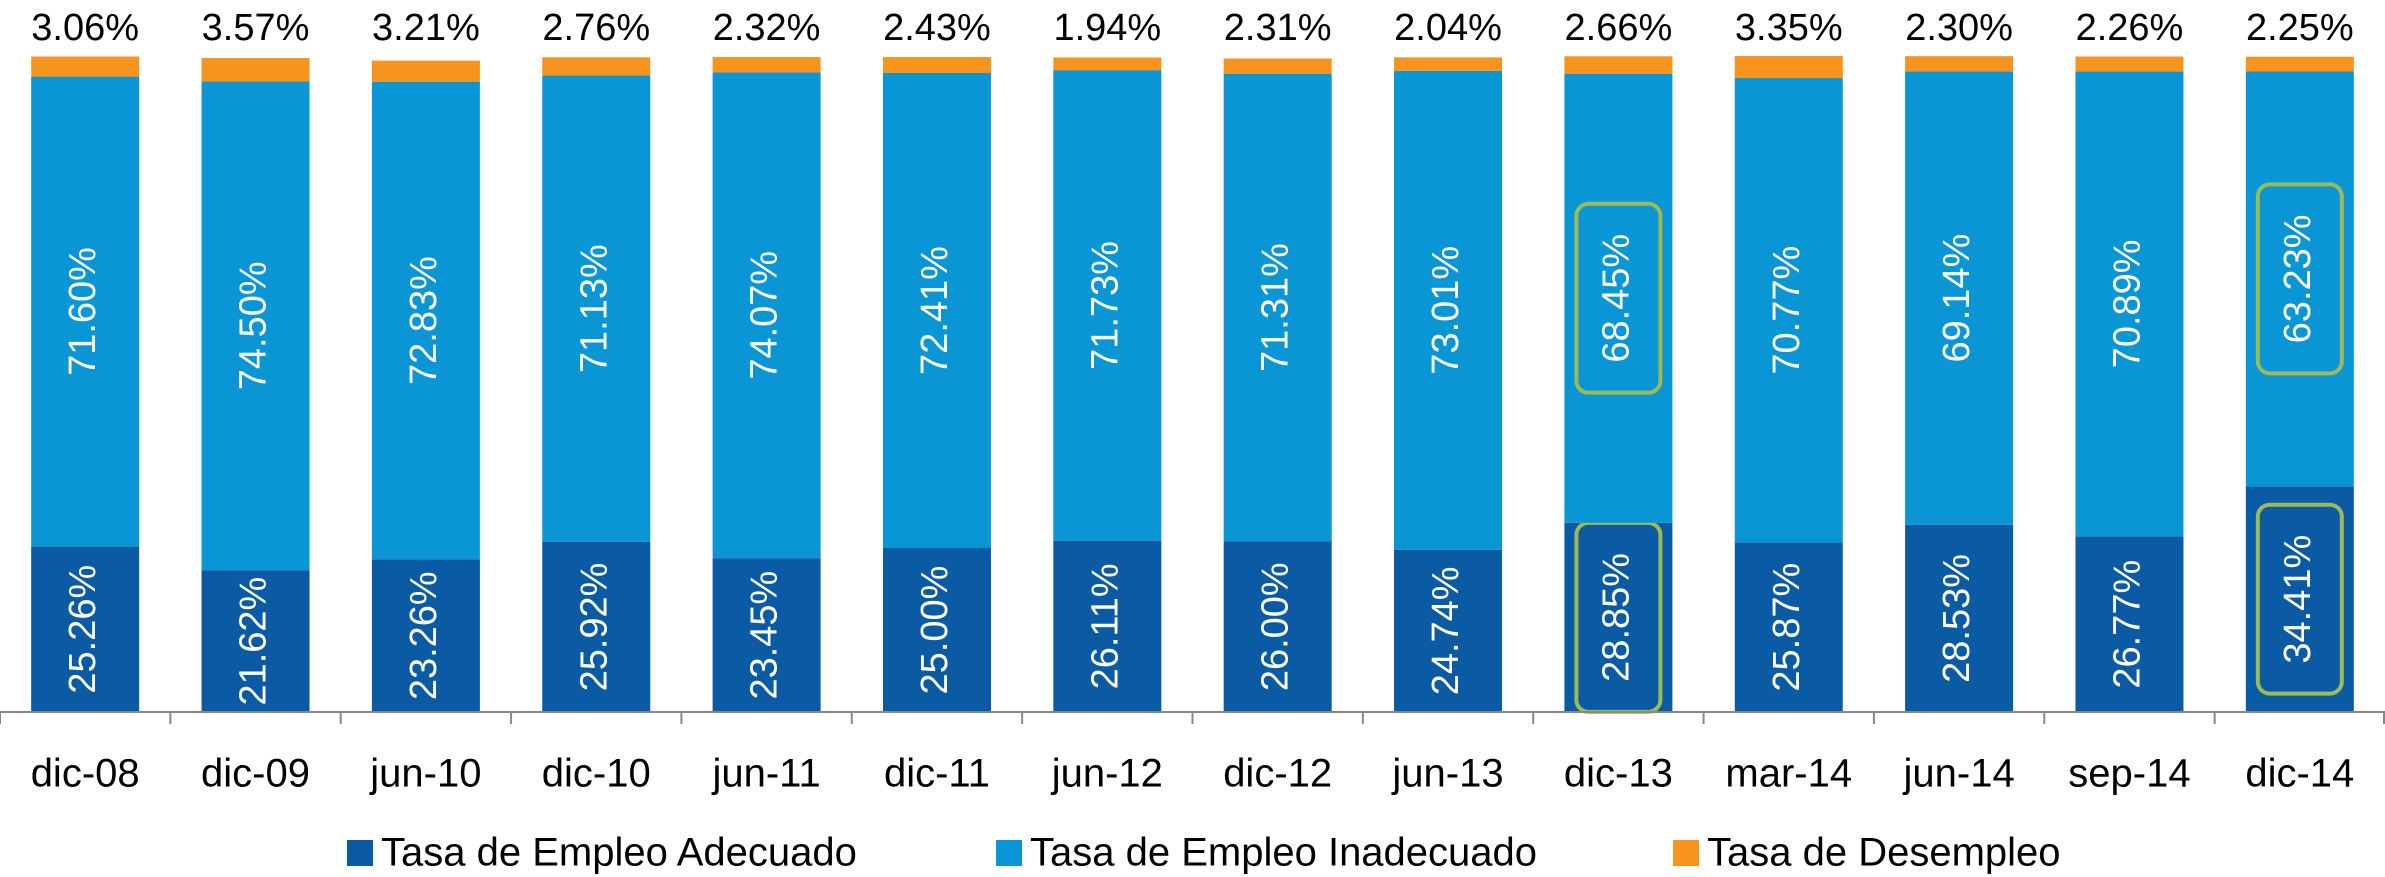 The height and width of the screenshot is (877, 2385). What do you see at coordinates (2129, 774) in the screenshot?
I see `x-tick-label: sep-14` at bounding box center [2129, 774].